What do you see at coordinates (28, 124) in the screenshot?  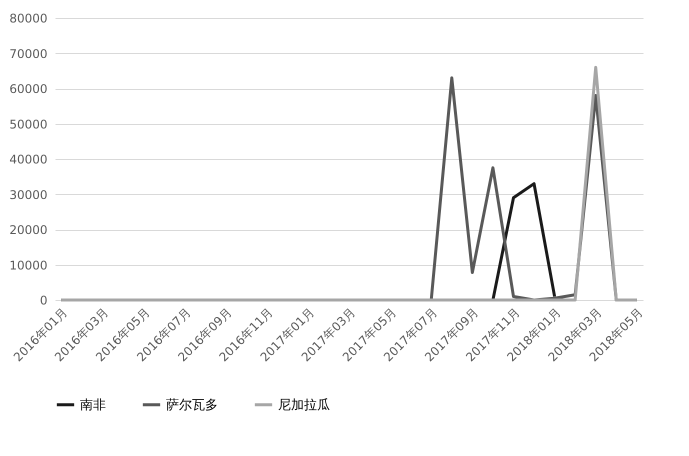 I see `y-tick-label: 50000` at bounding box center [28, 124].